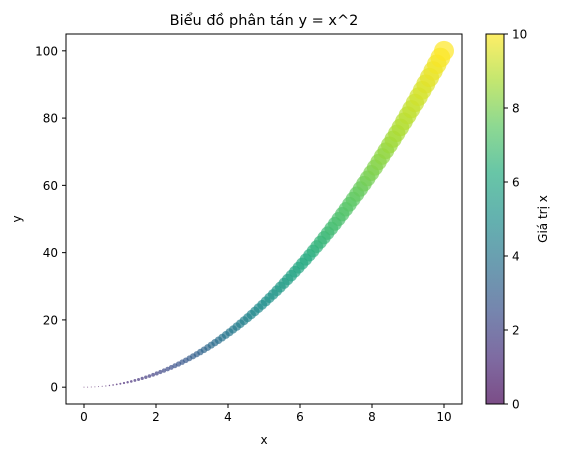  What do you see at coordinates (228, 417) in the screenshot?
I see `x-tick-label: 4` at bounding box center [228, 417].